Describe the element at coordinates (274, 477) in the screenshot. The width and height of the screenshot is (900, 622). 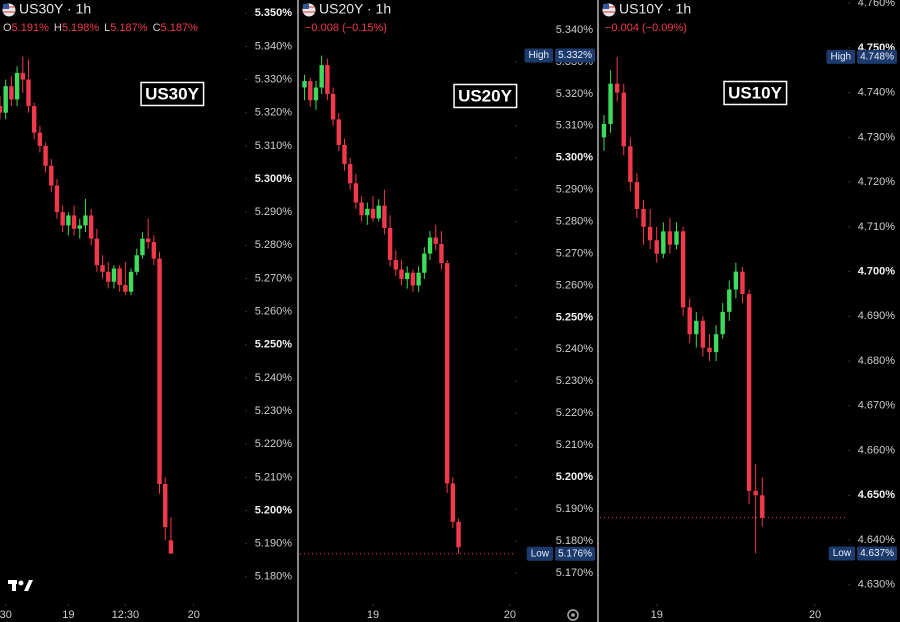
I see `y-tick-label: 5.210%` at that location.